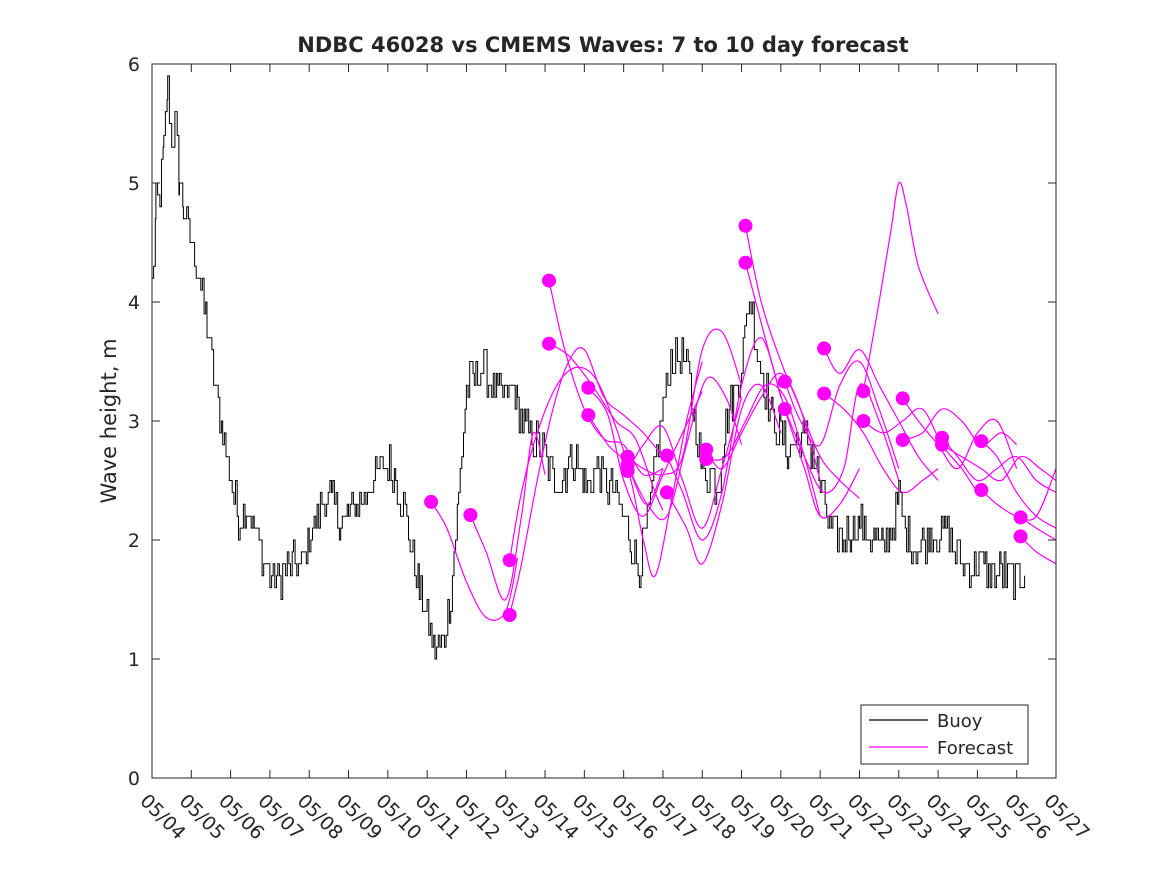 The width and height of the screenshot is (1167, 875). Describe the element at coordinates (134, 303) in the screenshot. I see `y-tick-label: 4` at that location.